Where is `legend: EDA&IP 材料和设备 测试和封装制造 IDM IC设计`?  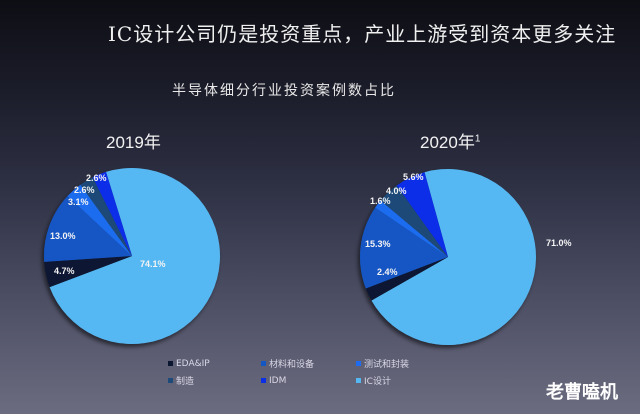 legend: EDA&IP 材料和设备 测试和封装制造 IDM IC设计 is located at coordinates (309, 372).